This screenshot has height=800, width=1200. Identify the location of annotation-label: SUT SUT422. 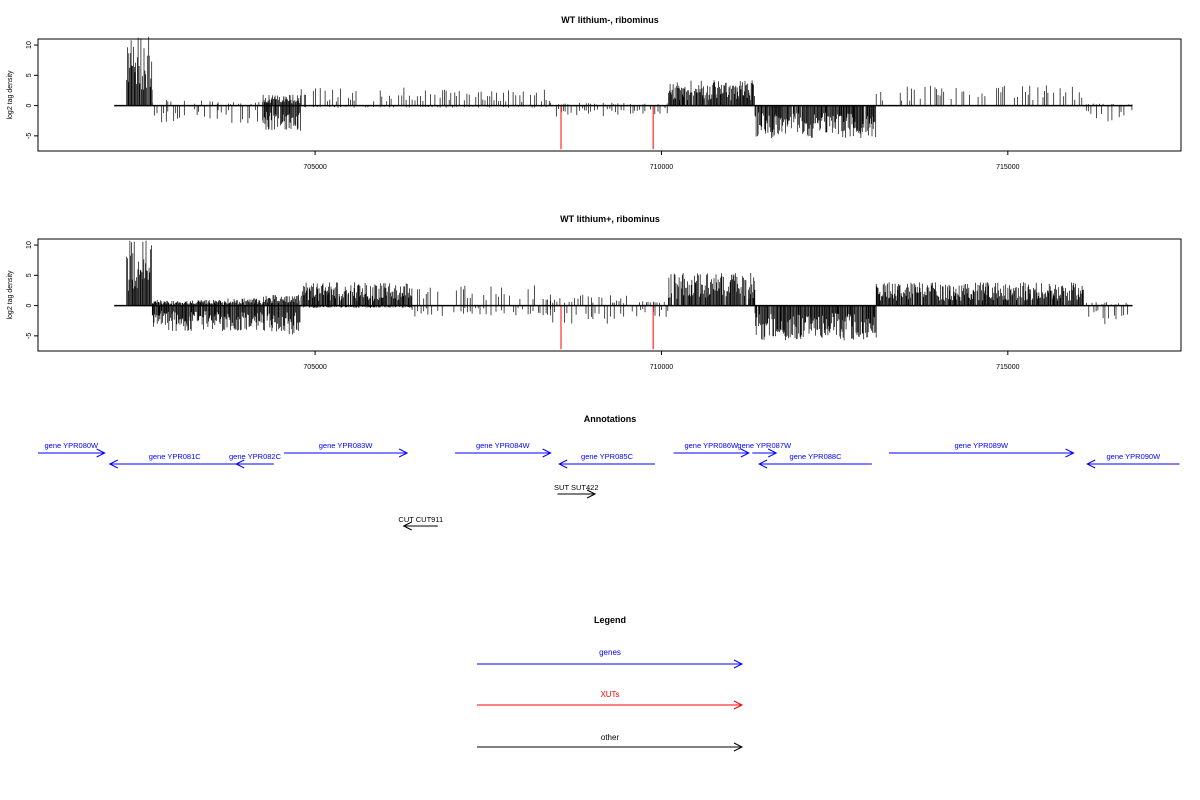
(576, 487).